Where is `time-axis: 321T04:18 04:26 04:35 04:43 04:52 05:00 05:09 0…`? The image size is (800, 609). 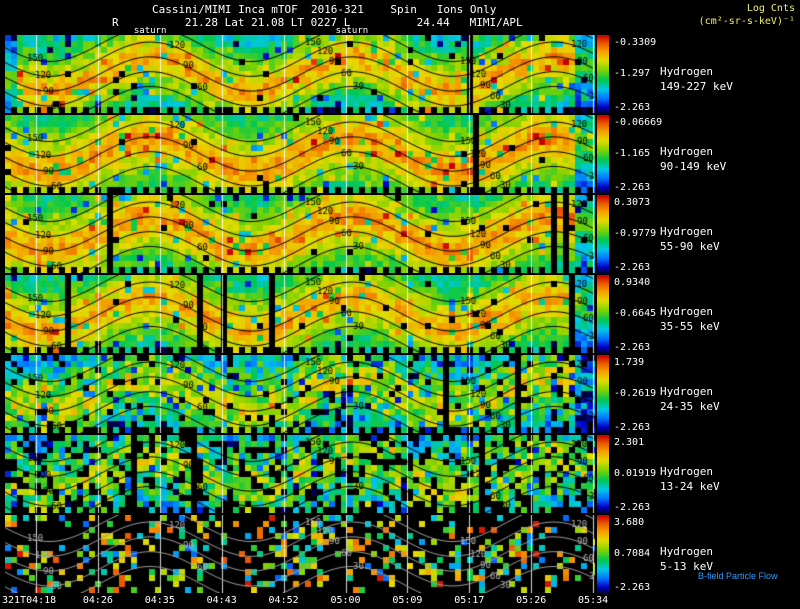
time-axis: 321T04:18 04:26 04:35 04:43 04:52 05:00 05:09 0… is located at coordinates (400, 602).